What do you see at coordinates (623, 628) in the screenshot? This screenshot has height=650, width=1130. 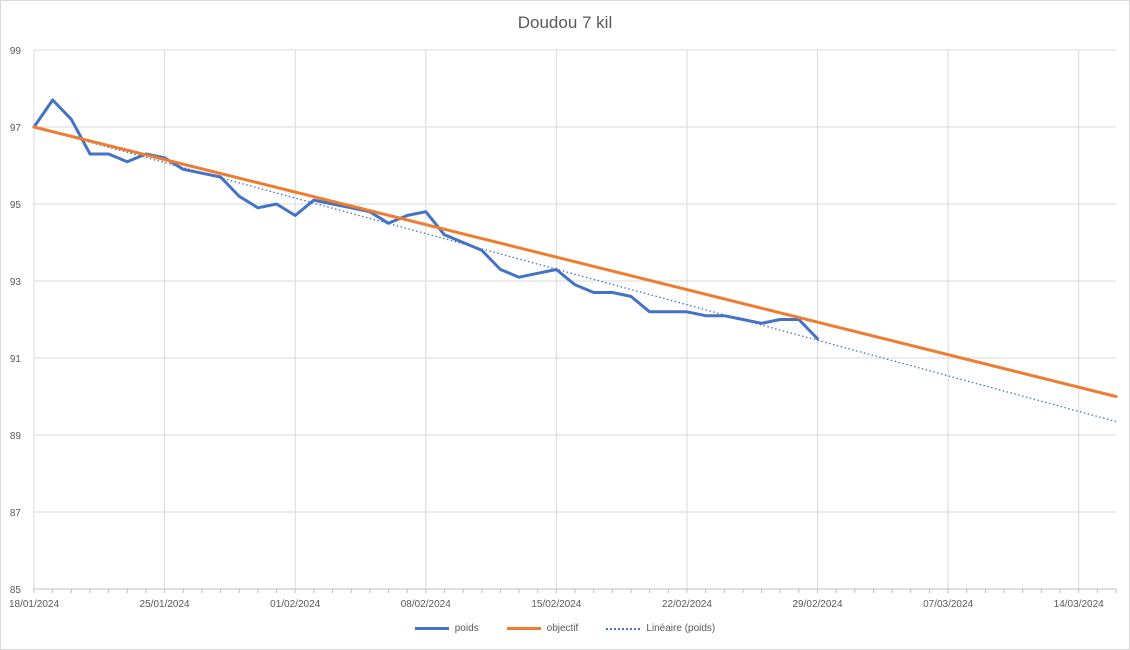 I see `legend-swatch-lineaire` at bounding box center [623, 628].